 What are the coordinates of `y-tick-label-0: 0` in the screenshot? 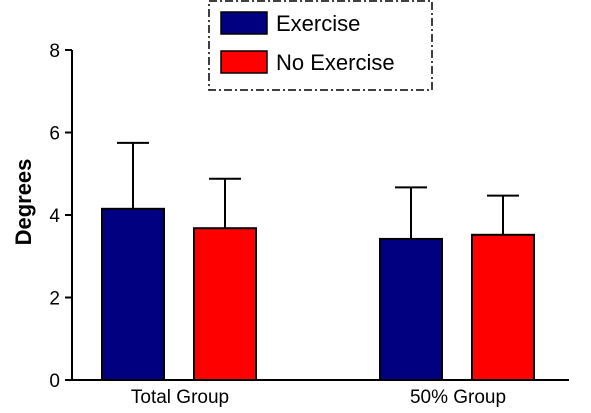 It's located at (54, 381).